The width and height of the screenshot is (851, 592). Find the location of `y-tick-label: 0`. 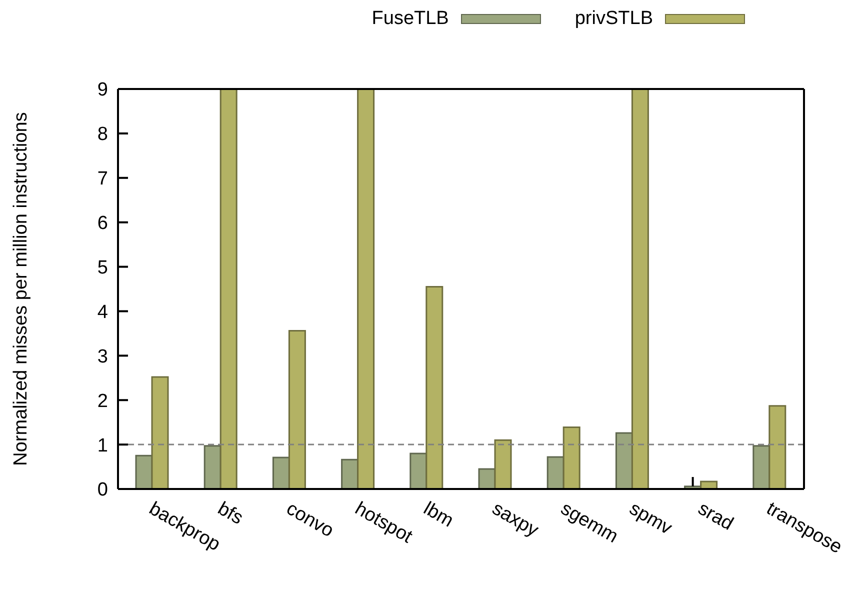

y-tick-label: 0 is located at coordinates (102, 490).